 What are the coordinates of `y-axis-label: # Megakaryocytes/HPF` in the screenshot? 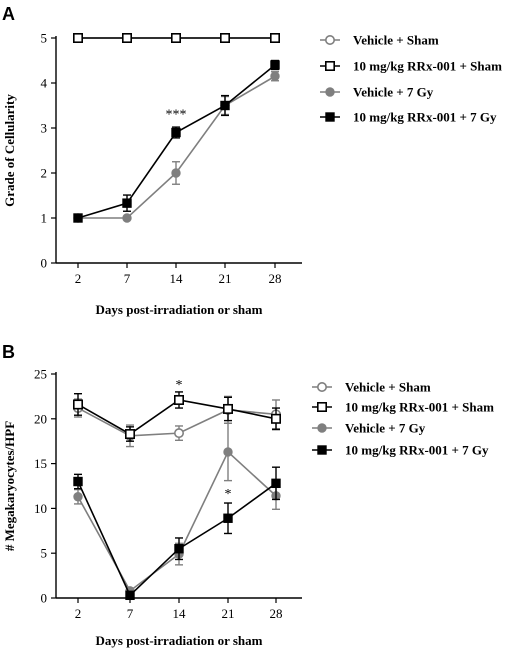 It's located at (9, 486).